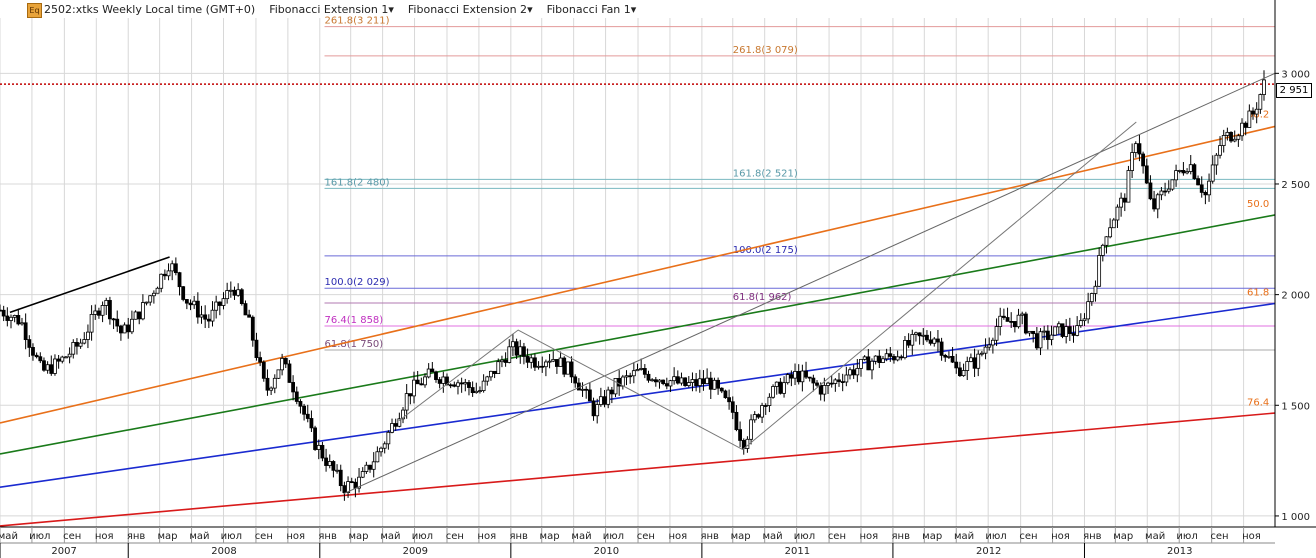  I want to click on eq-logo-icon: Eq, so click(34, 10).